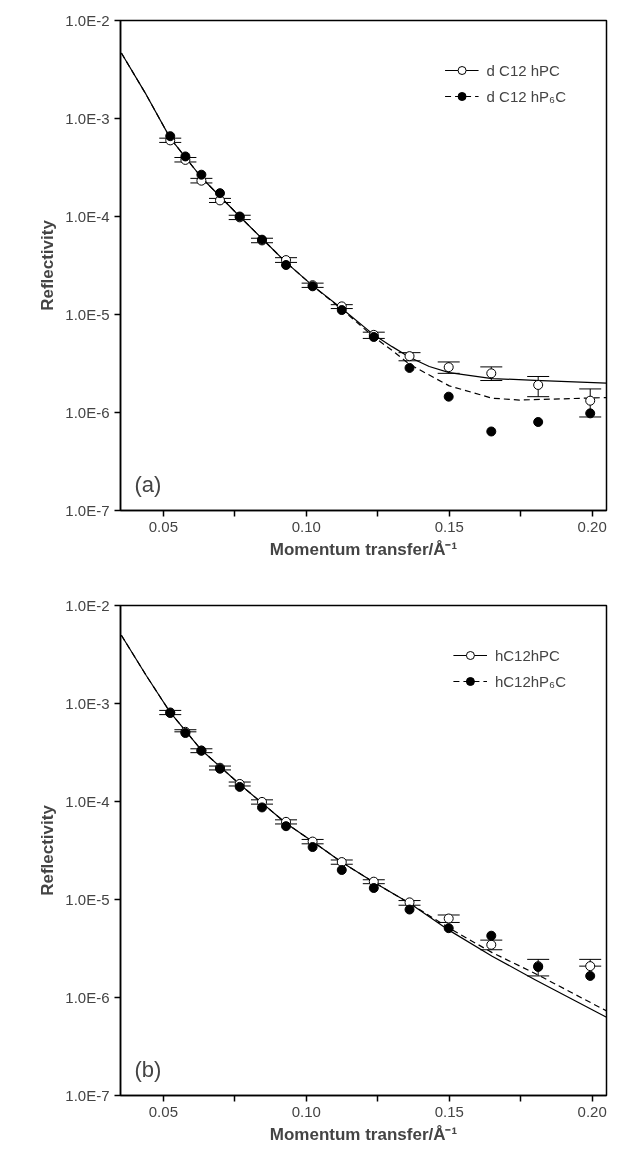  What do you see at coordinates (148, 1069) in the screenshot?
I see `annotation: (b)` at bounding box center [148, 1069].